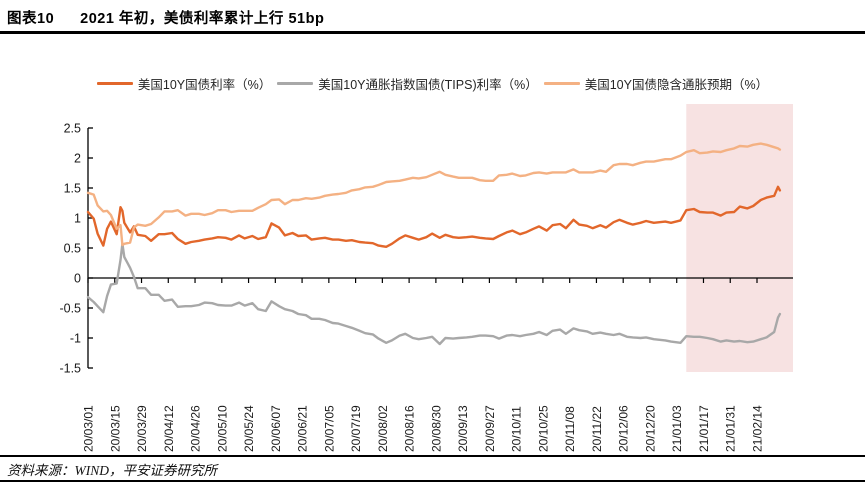 The image size is (865, 488). Describe the element at coordinates (114, 83) in the screenshot. I see `legend-line-swatch-orange` at that location.